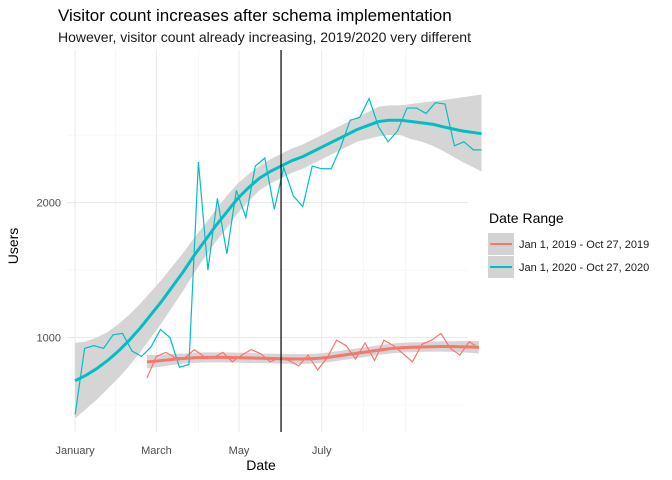  I want to click on x-tick-label: July, so click(322, 451).